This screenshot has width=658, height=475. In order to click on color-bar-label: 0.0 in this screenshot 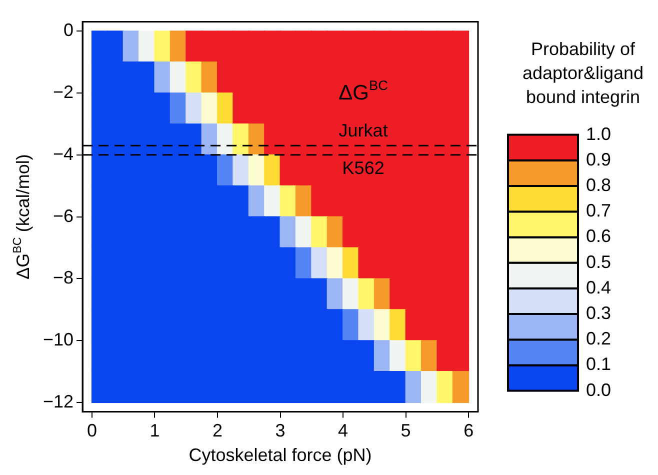, I will do `click(599, 390)`.